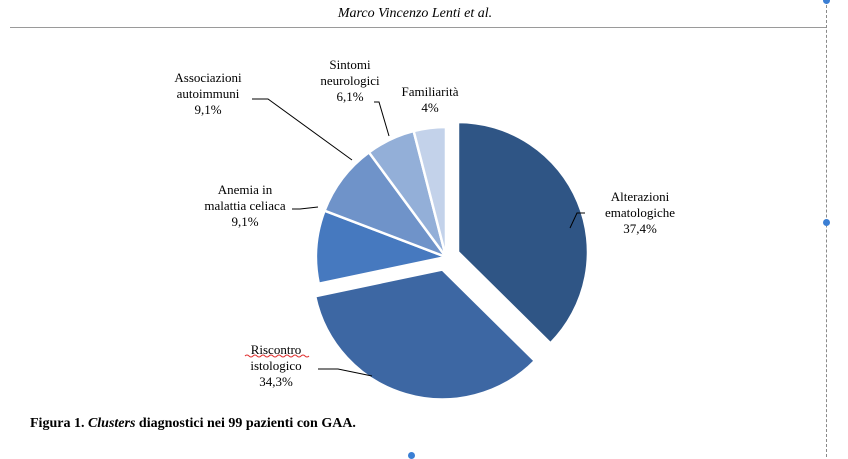 The width and height of the screenshot is (848, 459). What do you see at coordinates (418, 27) in the screenshot?
I see `header-rule` at bounding box center [418, 27].